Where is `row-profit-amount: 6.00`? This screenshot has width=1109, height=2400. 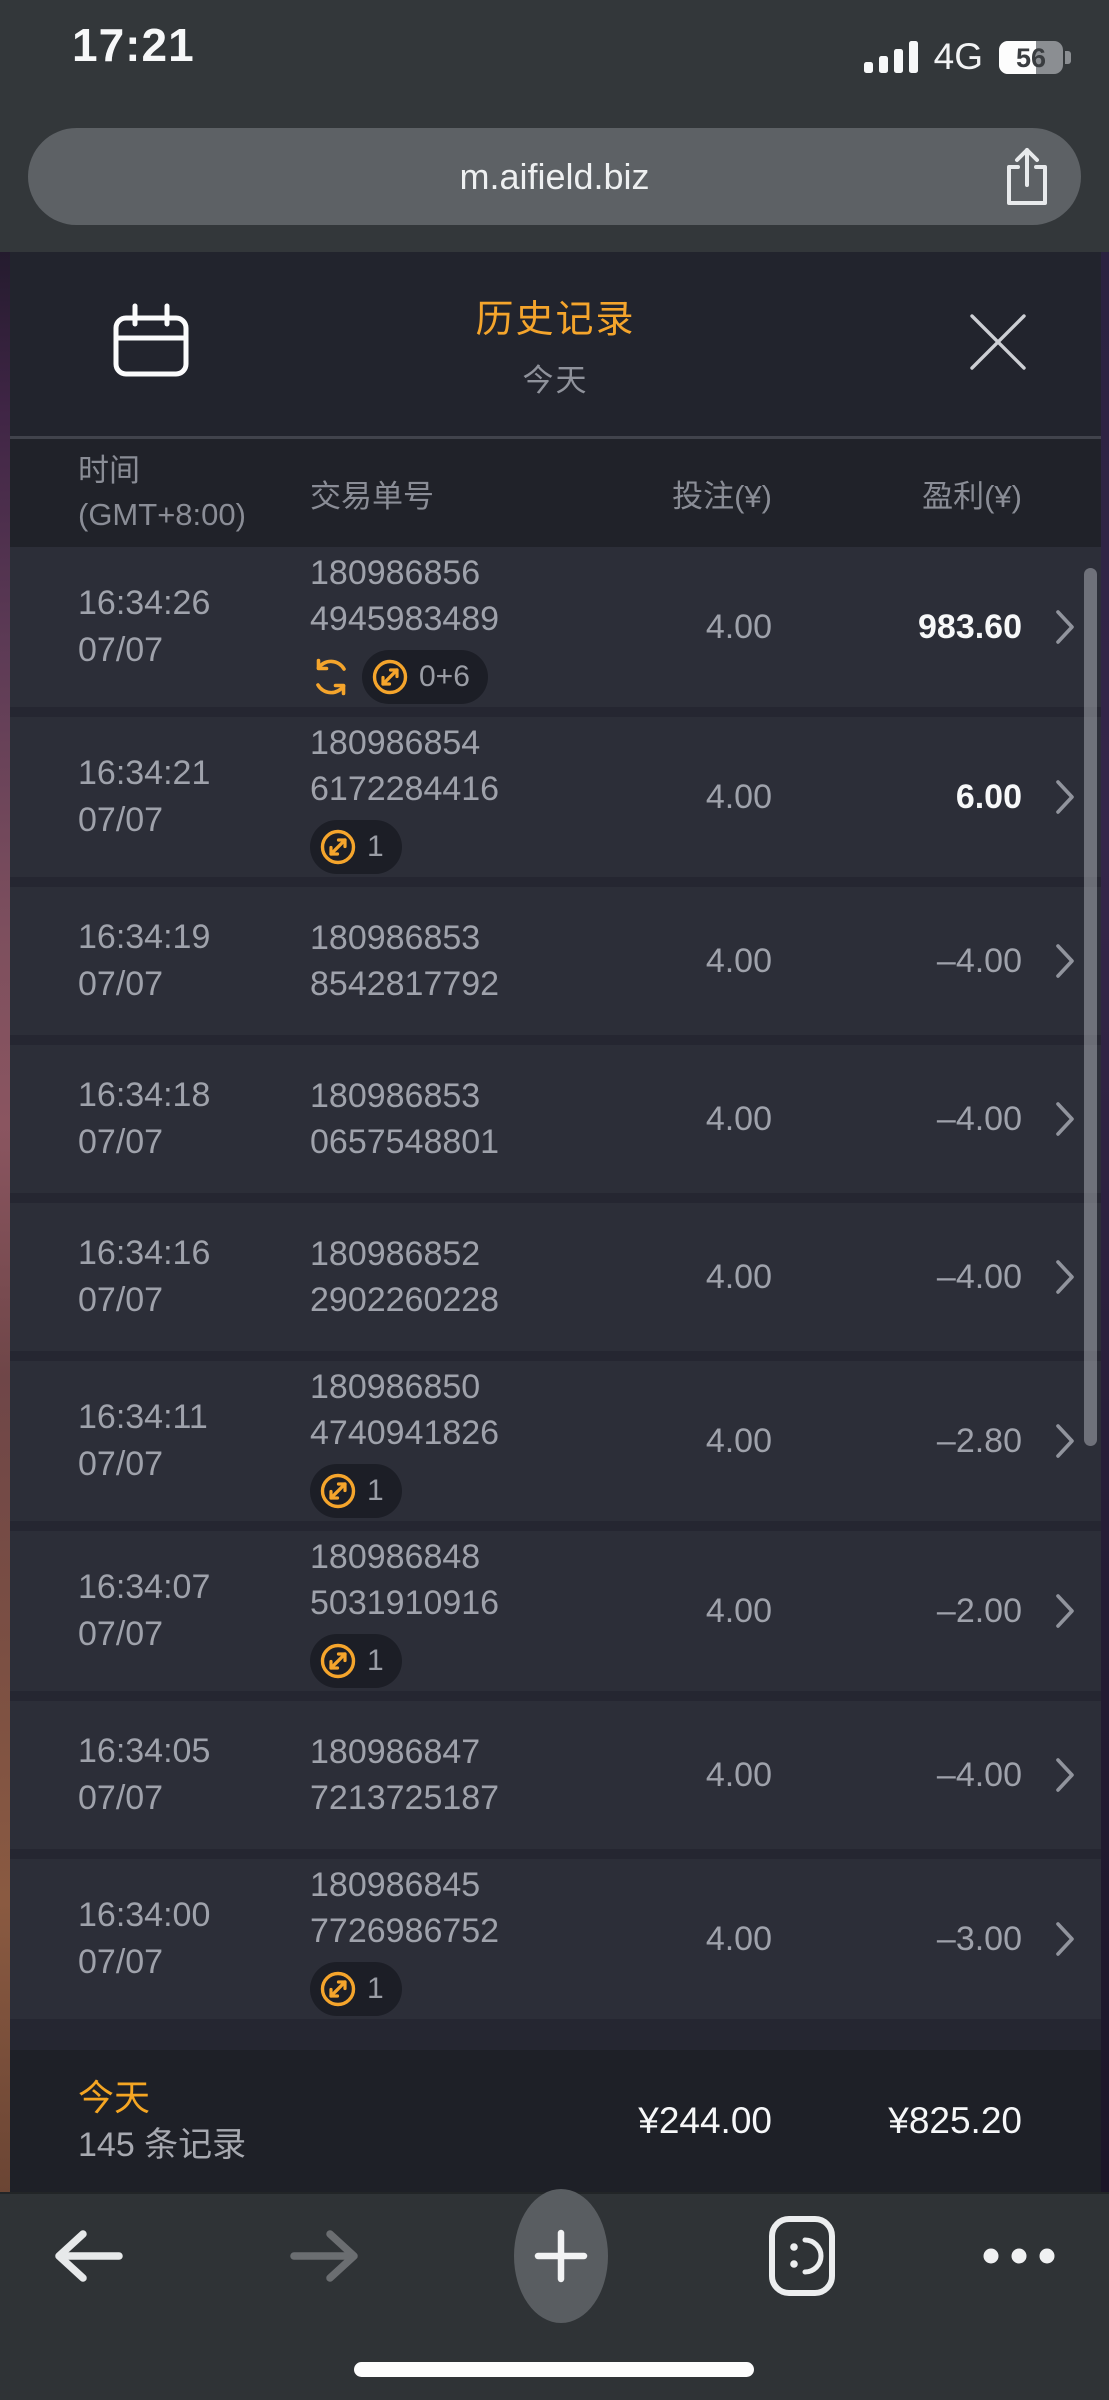
row-profit-amount: 6.00 is located at coordinates (988, 796).